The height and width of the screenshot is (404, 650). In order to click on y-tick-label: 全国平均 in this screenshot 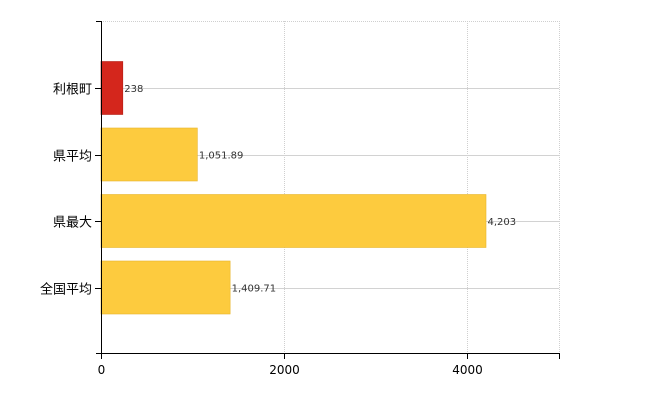, I will do `click(66, 290)`.